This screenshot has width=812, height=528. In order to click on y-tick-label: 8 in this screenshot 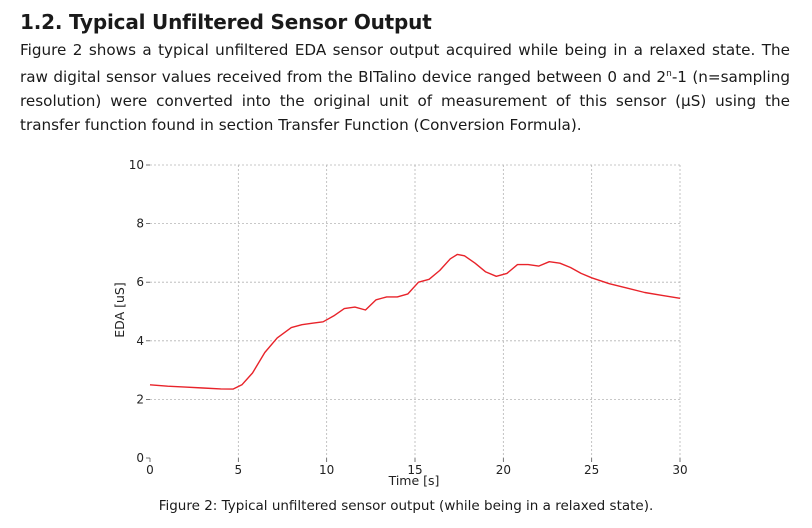, I will do `click(140, 224)`.